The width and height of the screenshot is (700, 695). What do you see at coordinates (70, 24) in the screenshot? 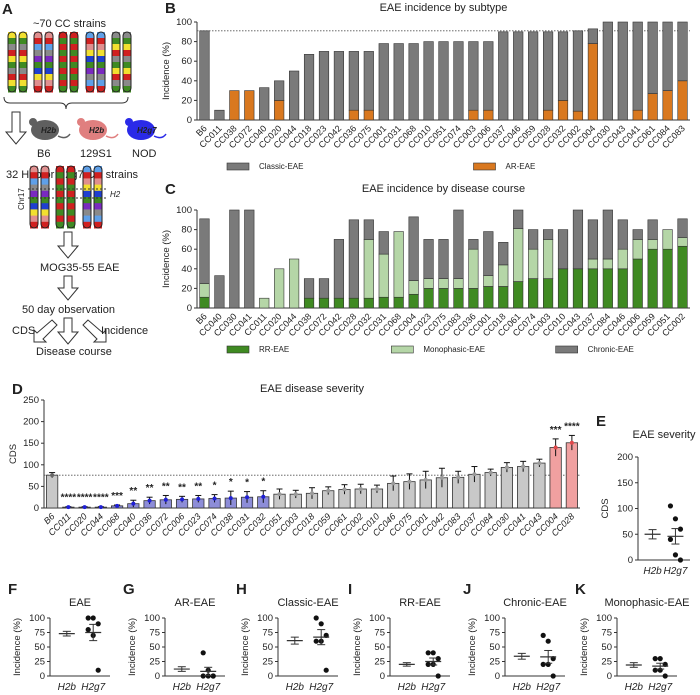
I see `cc-strains-label: ~70 CC strains` at bounding box center [70, 24].